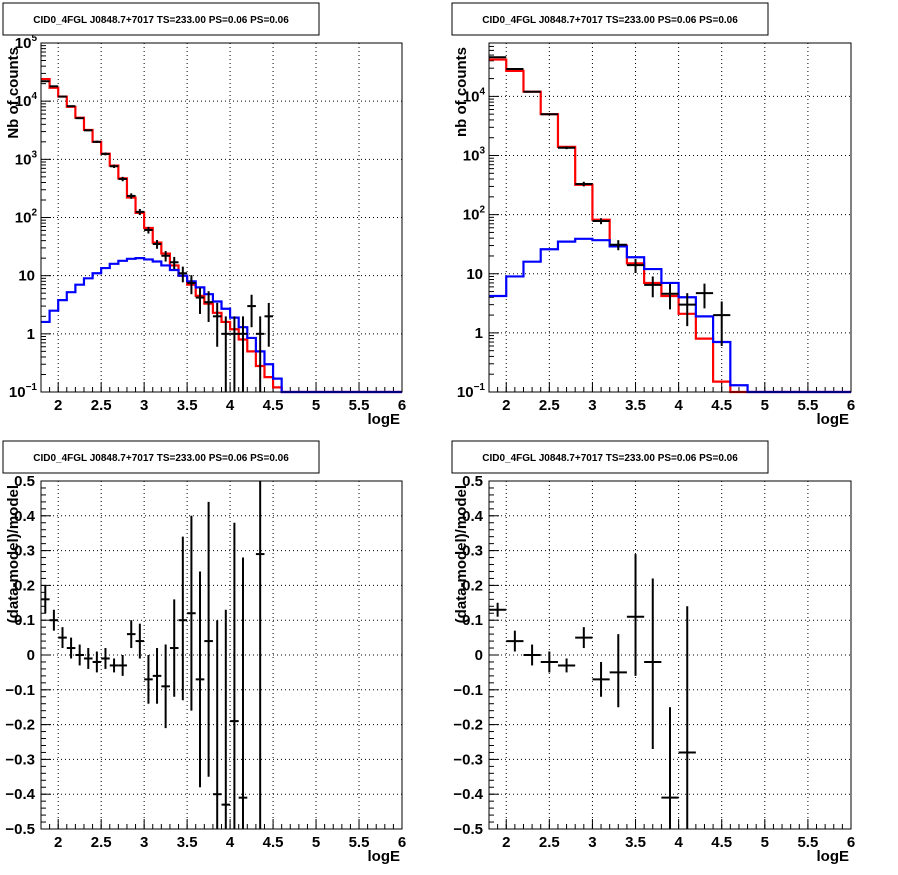  Describe the element at coordinates (472, 585) in the screenshot. I see `y-tick-label: 0.2` at that location.